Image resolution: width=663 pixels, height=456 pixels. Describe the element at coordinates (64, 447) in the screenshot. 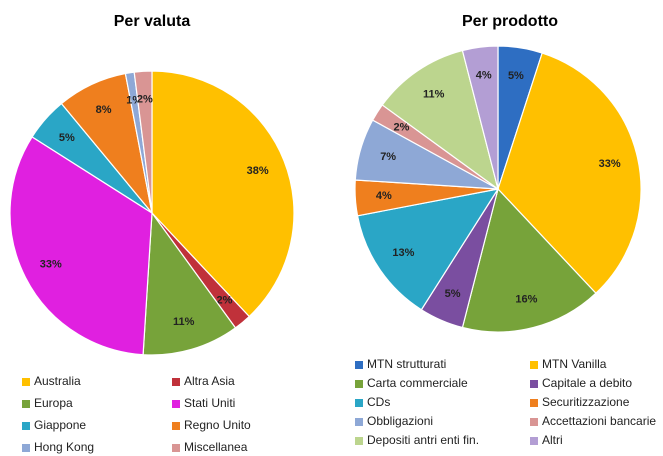

I see `legend-label: Hong Kong` at that location.